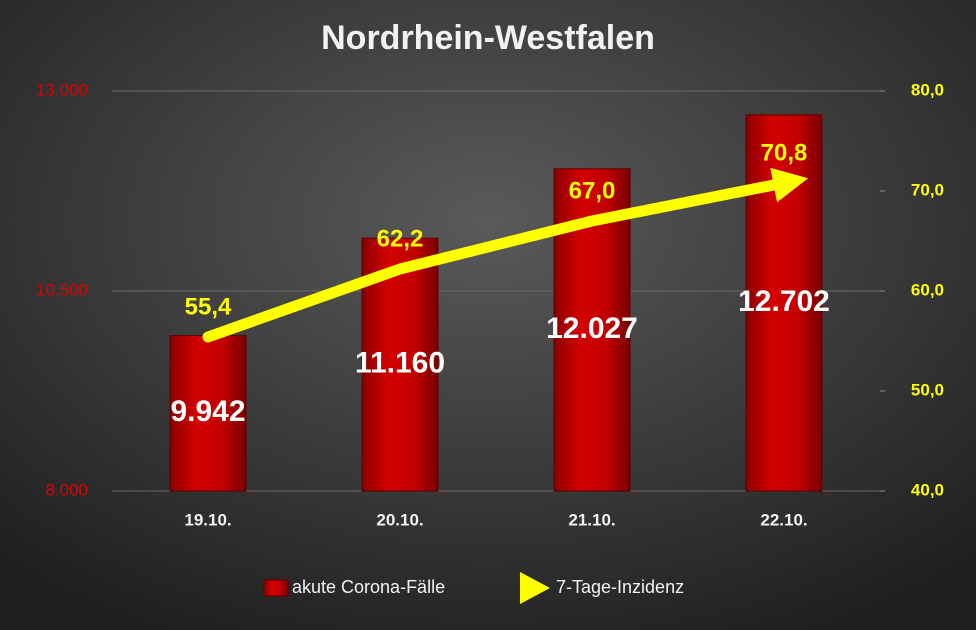 The height and width of the screenshot is (630, 976). I want to click on legend-label: 7-Tage-Inzidenz, so click(620, 587).